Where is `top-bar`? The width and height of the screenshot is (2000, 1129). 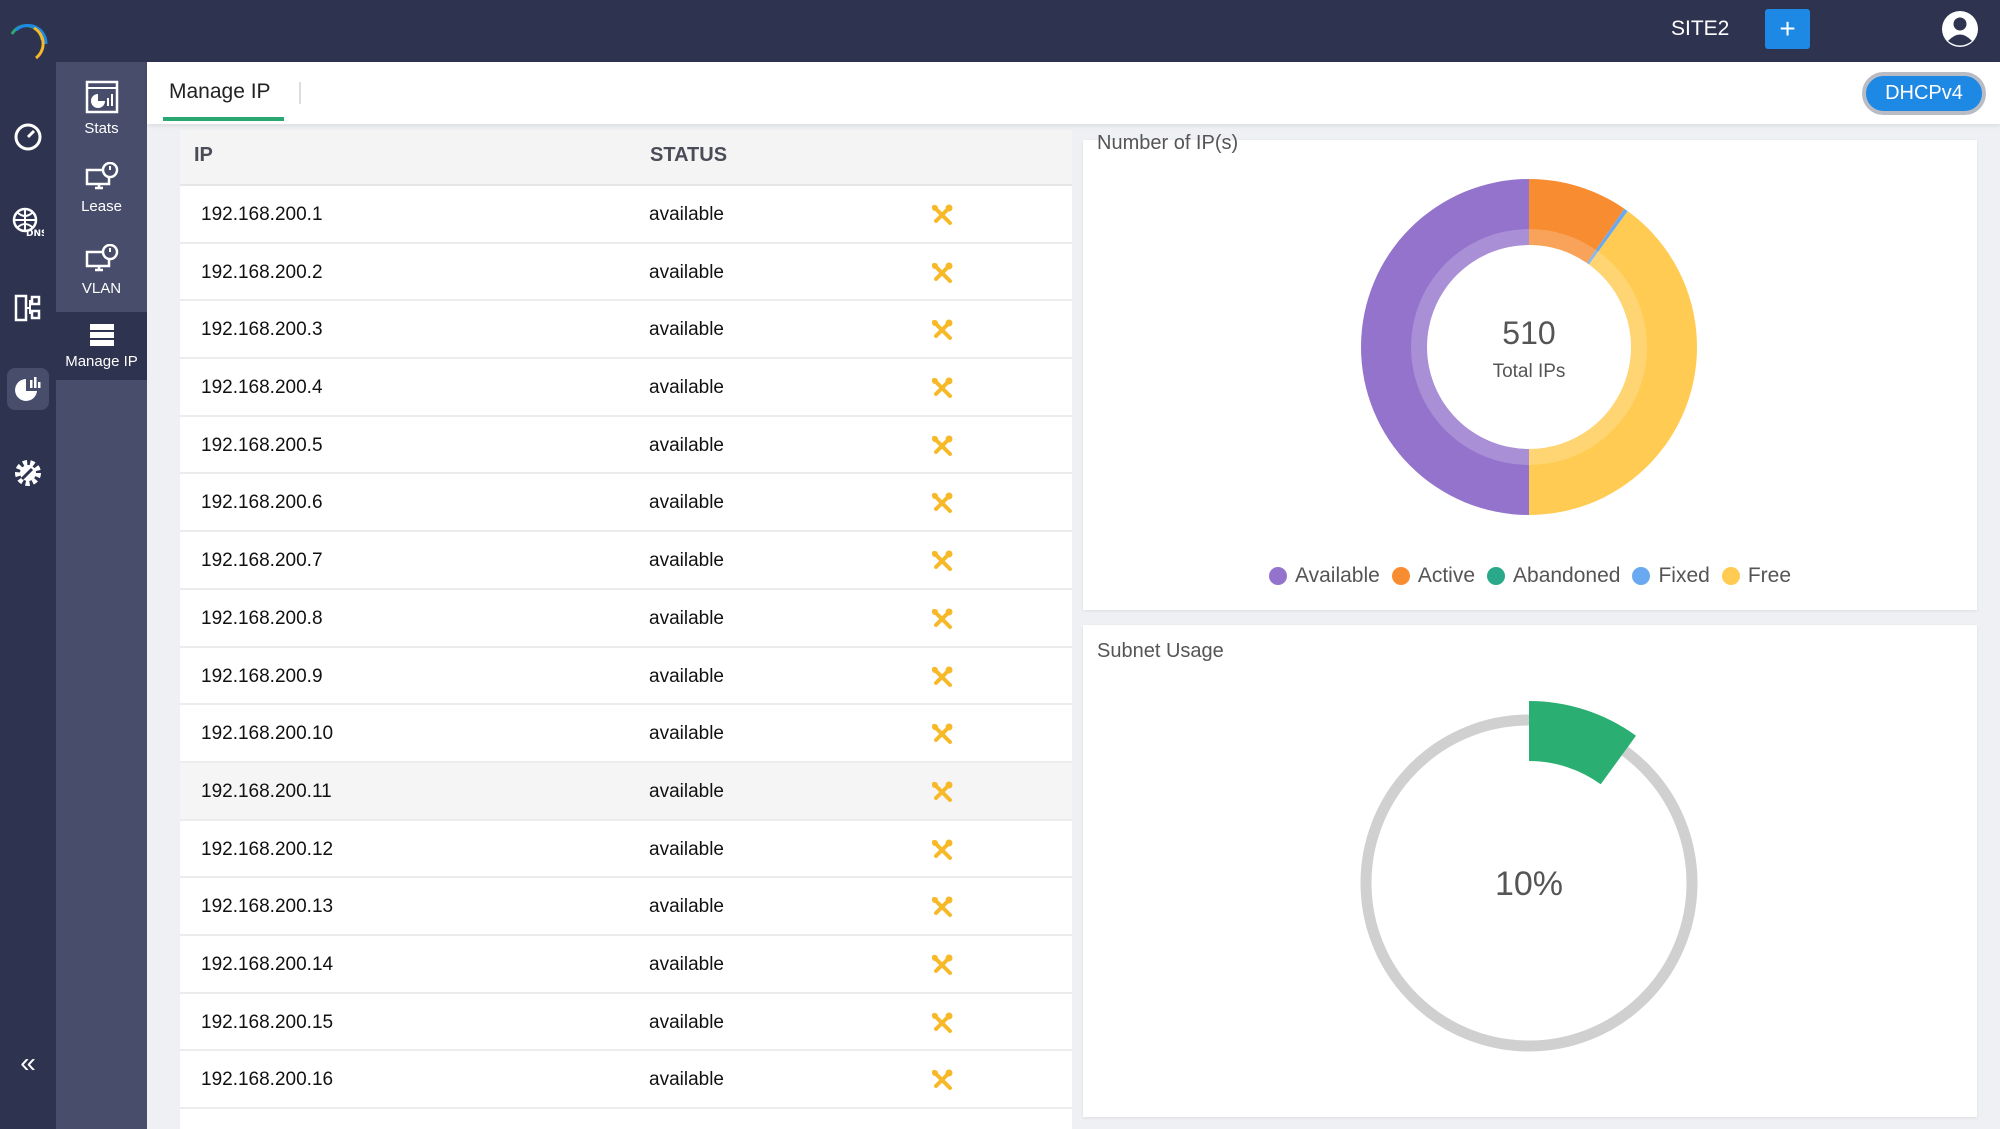
top-bar is located at coordinates (1028, 31).